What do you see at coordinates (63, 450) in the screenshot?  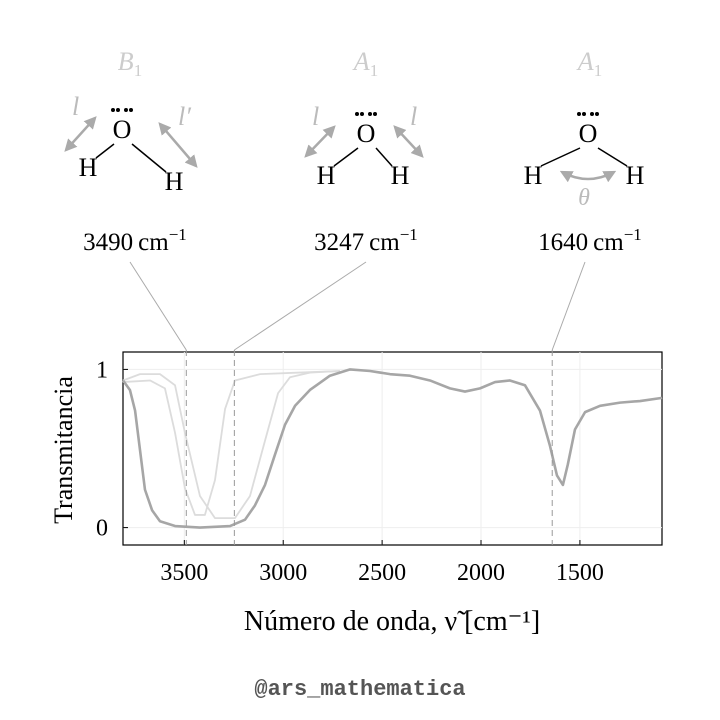 I see `y-axis-label: Transmitancia` at bounding box center [63, 450].